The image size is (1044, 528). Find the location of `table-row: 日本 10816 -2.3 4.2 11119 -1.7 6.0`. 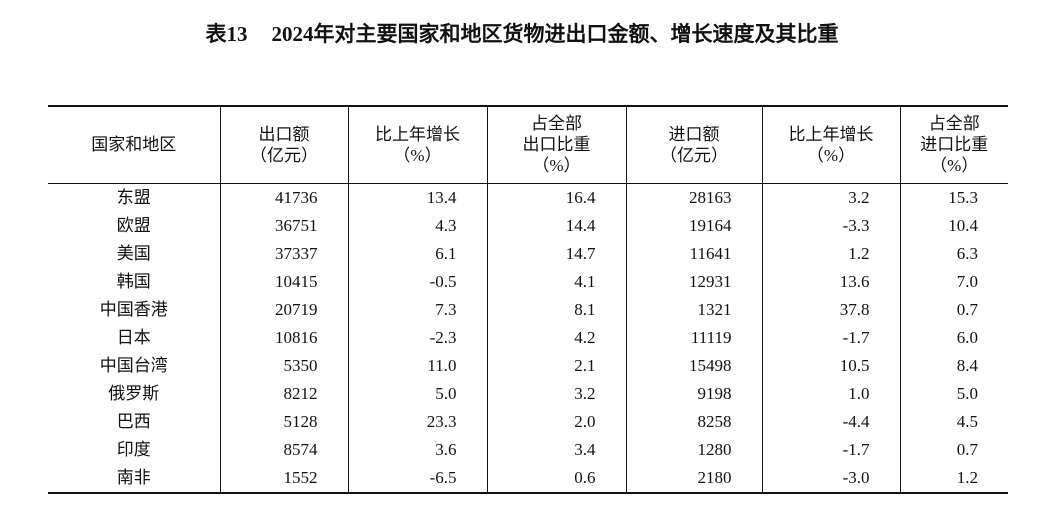

table-row: 日本 10816 -2.3 4.2 11119 -1.7 6.0 is located at coordinates (528, 337).